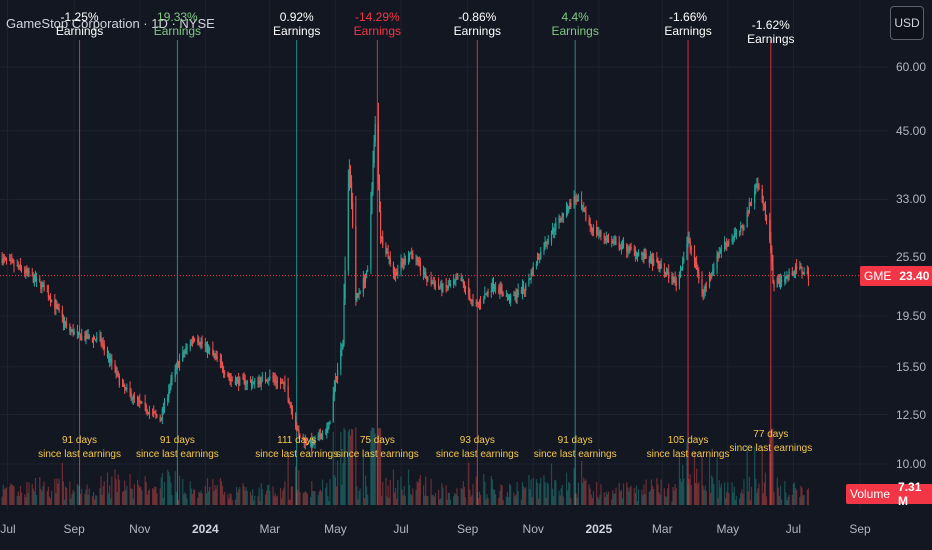 Image resolution: width=932 pixels, height=550 pixels. What do you see at coordinates (770, 32) in the screenshot?
I see `earnings-marker: -1.62% Earnings` at bounding box center [770, 32].